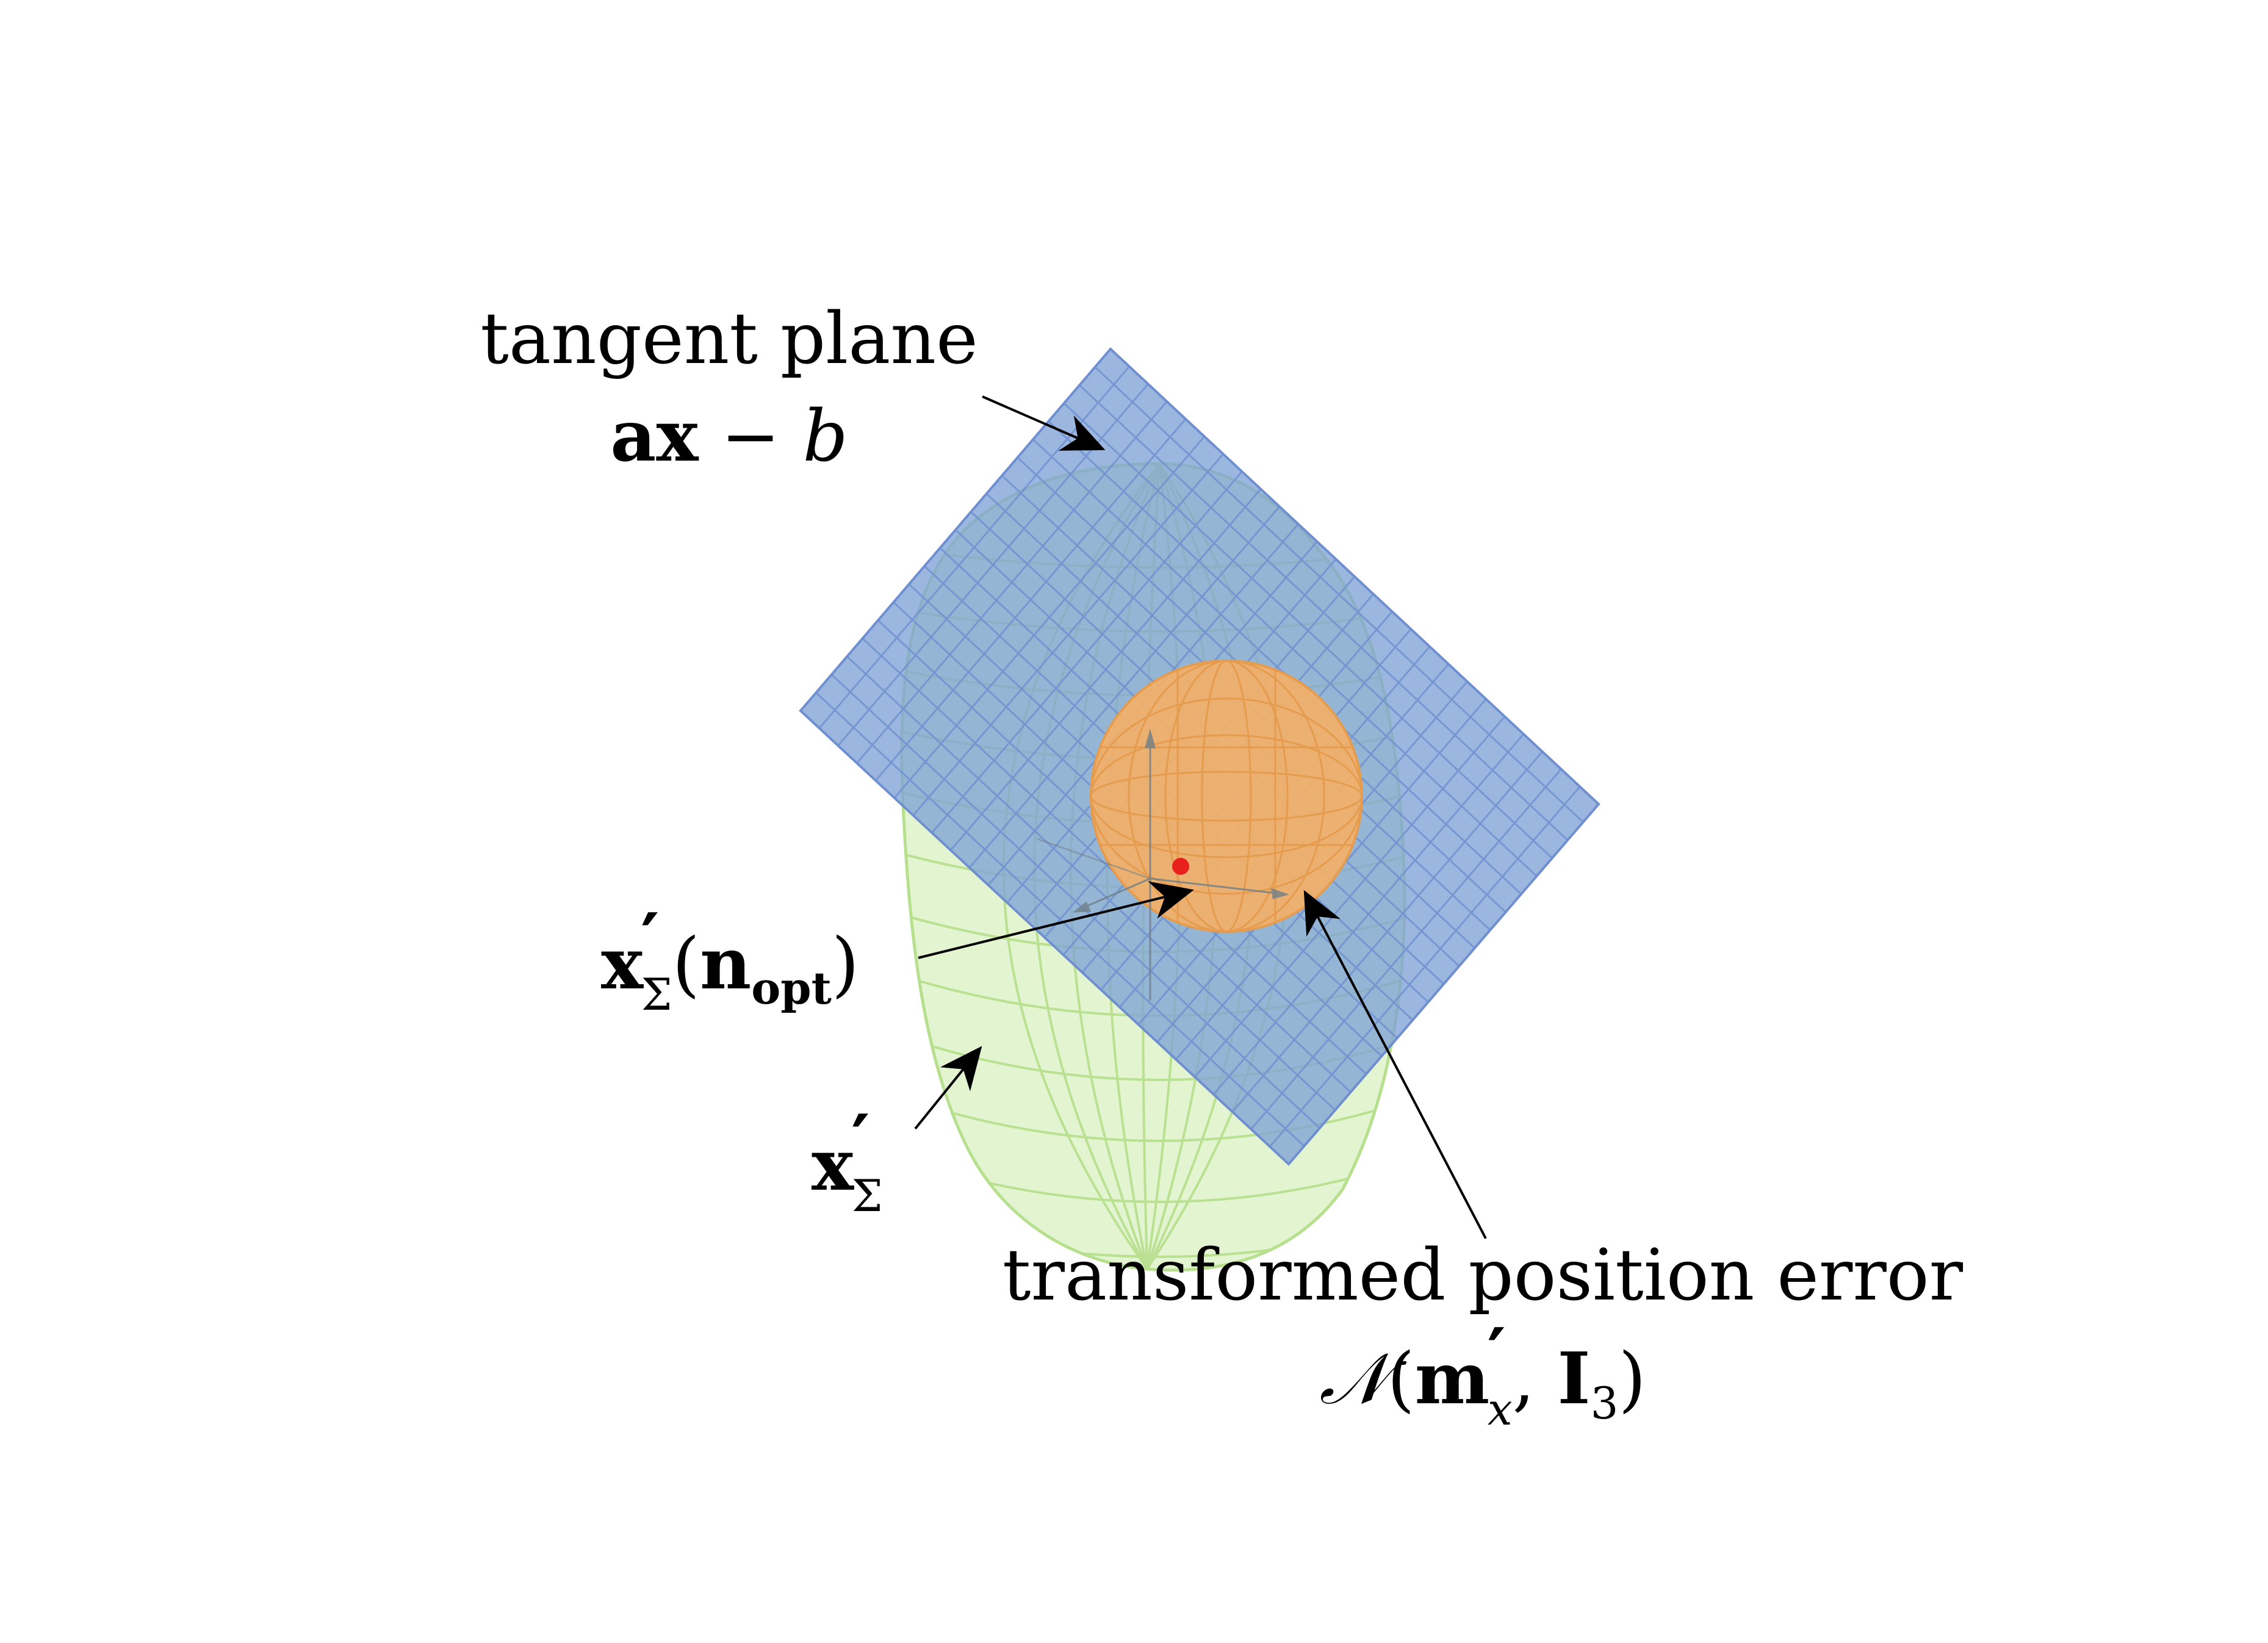 Image resolution: width=2268 pixels, height=1643 pixels. Describe the element at coordinates (1163, 864) in the screenshot. I see `coordinate-axes` at that location.